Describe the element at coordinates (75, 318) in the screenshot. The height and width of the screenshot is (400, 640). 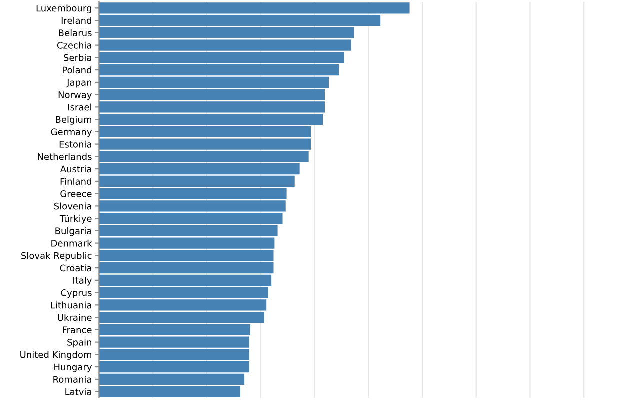
I see `y-tick-label: Ukraine` at that location.